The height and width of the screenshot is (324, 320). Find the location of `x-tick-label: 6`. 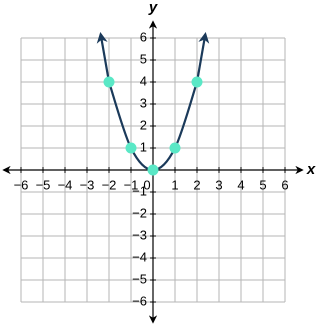

x-tick-label: 6 is located at coordinates (284, 184).